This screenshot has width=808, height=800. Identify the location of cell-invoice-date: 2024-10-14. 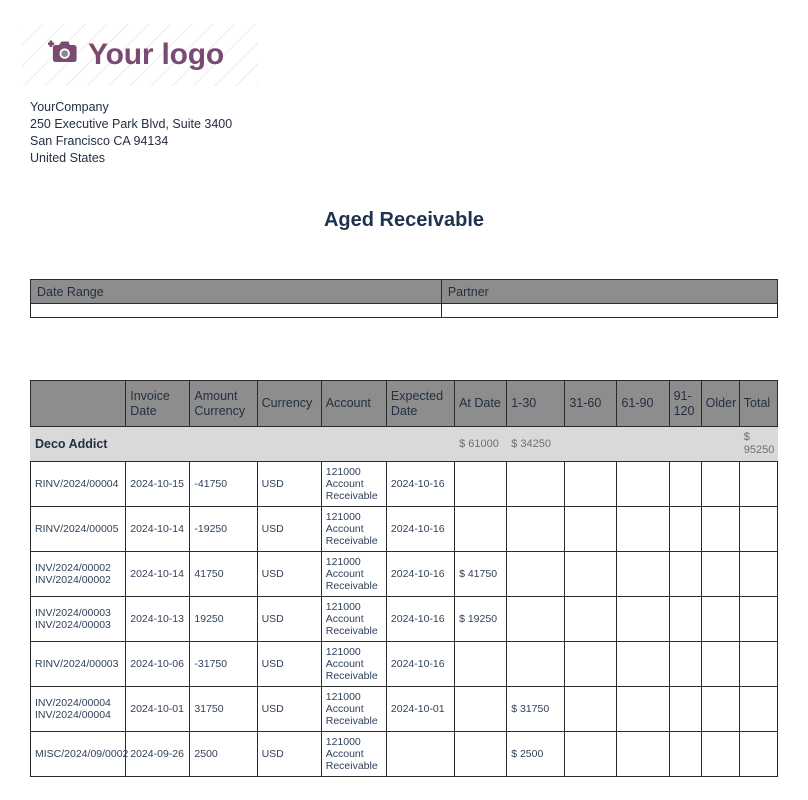
(158, 529).